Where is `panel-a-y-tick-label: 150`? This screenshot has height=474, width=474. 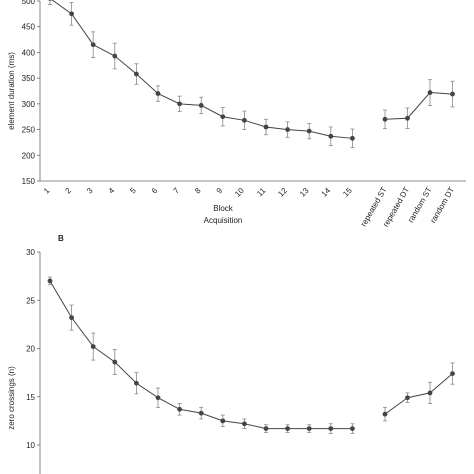
panel-a-y-tick-label: 150 is located at coordinates (29, 181).